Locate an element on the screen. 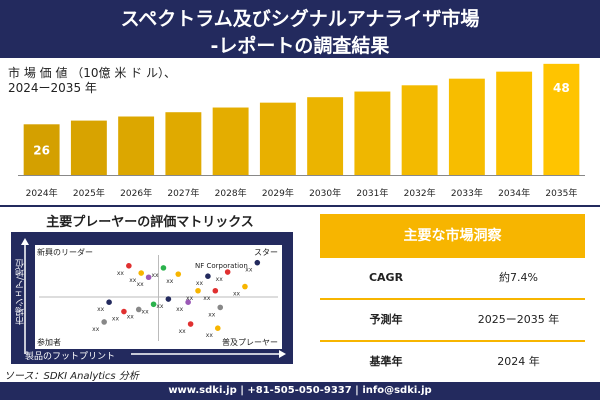 The height and width of the screenshot is (400, 600). x-tick-label: 2027年 is located at coordinates (183, 193).